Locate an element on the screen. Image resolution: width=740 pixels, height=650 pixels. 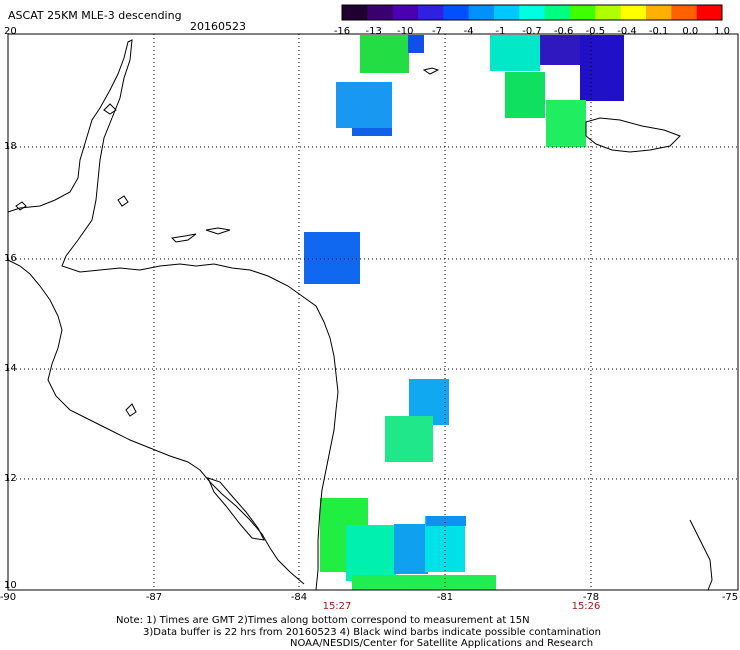
ylab-20: 20 is located at coordinates (10, 31).